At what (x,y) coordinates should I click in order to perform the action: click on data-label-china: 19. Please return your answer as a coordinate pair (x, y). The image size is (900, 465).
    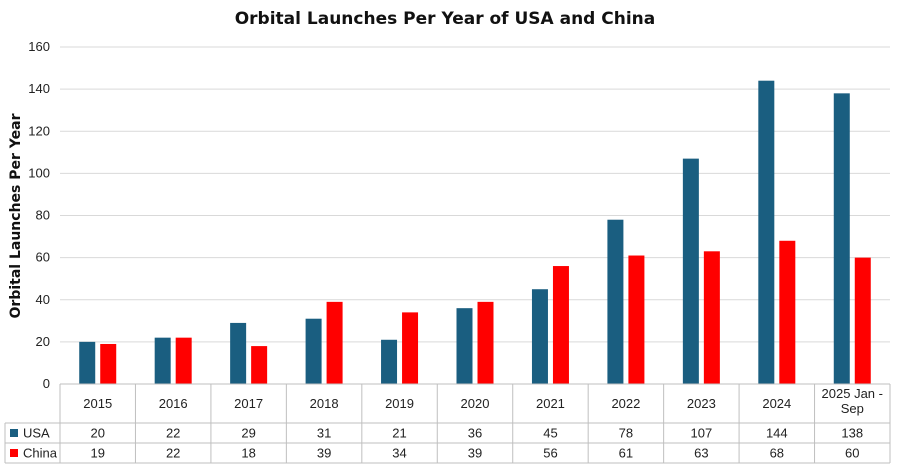
    Looking at the image, I should click on (97, 453).